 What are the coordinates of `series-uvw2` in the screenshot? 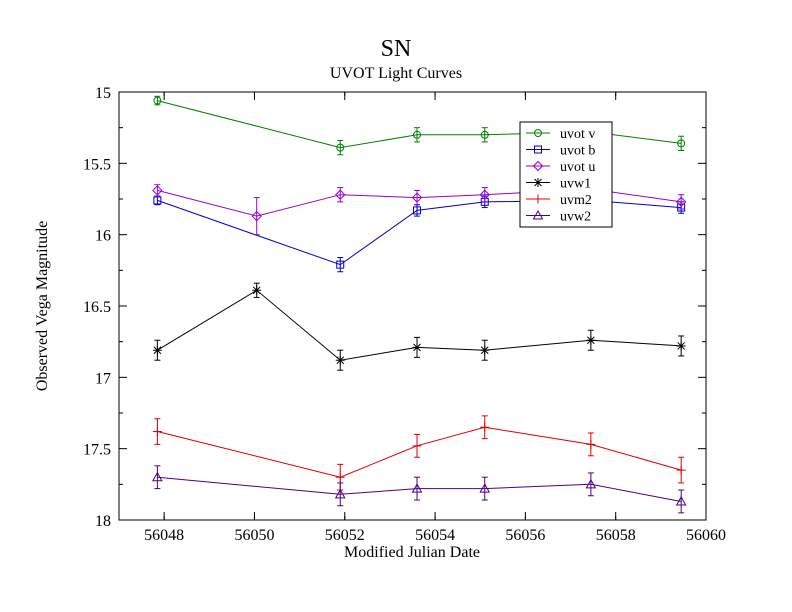 It's located at (419, 489).